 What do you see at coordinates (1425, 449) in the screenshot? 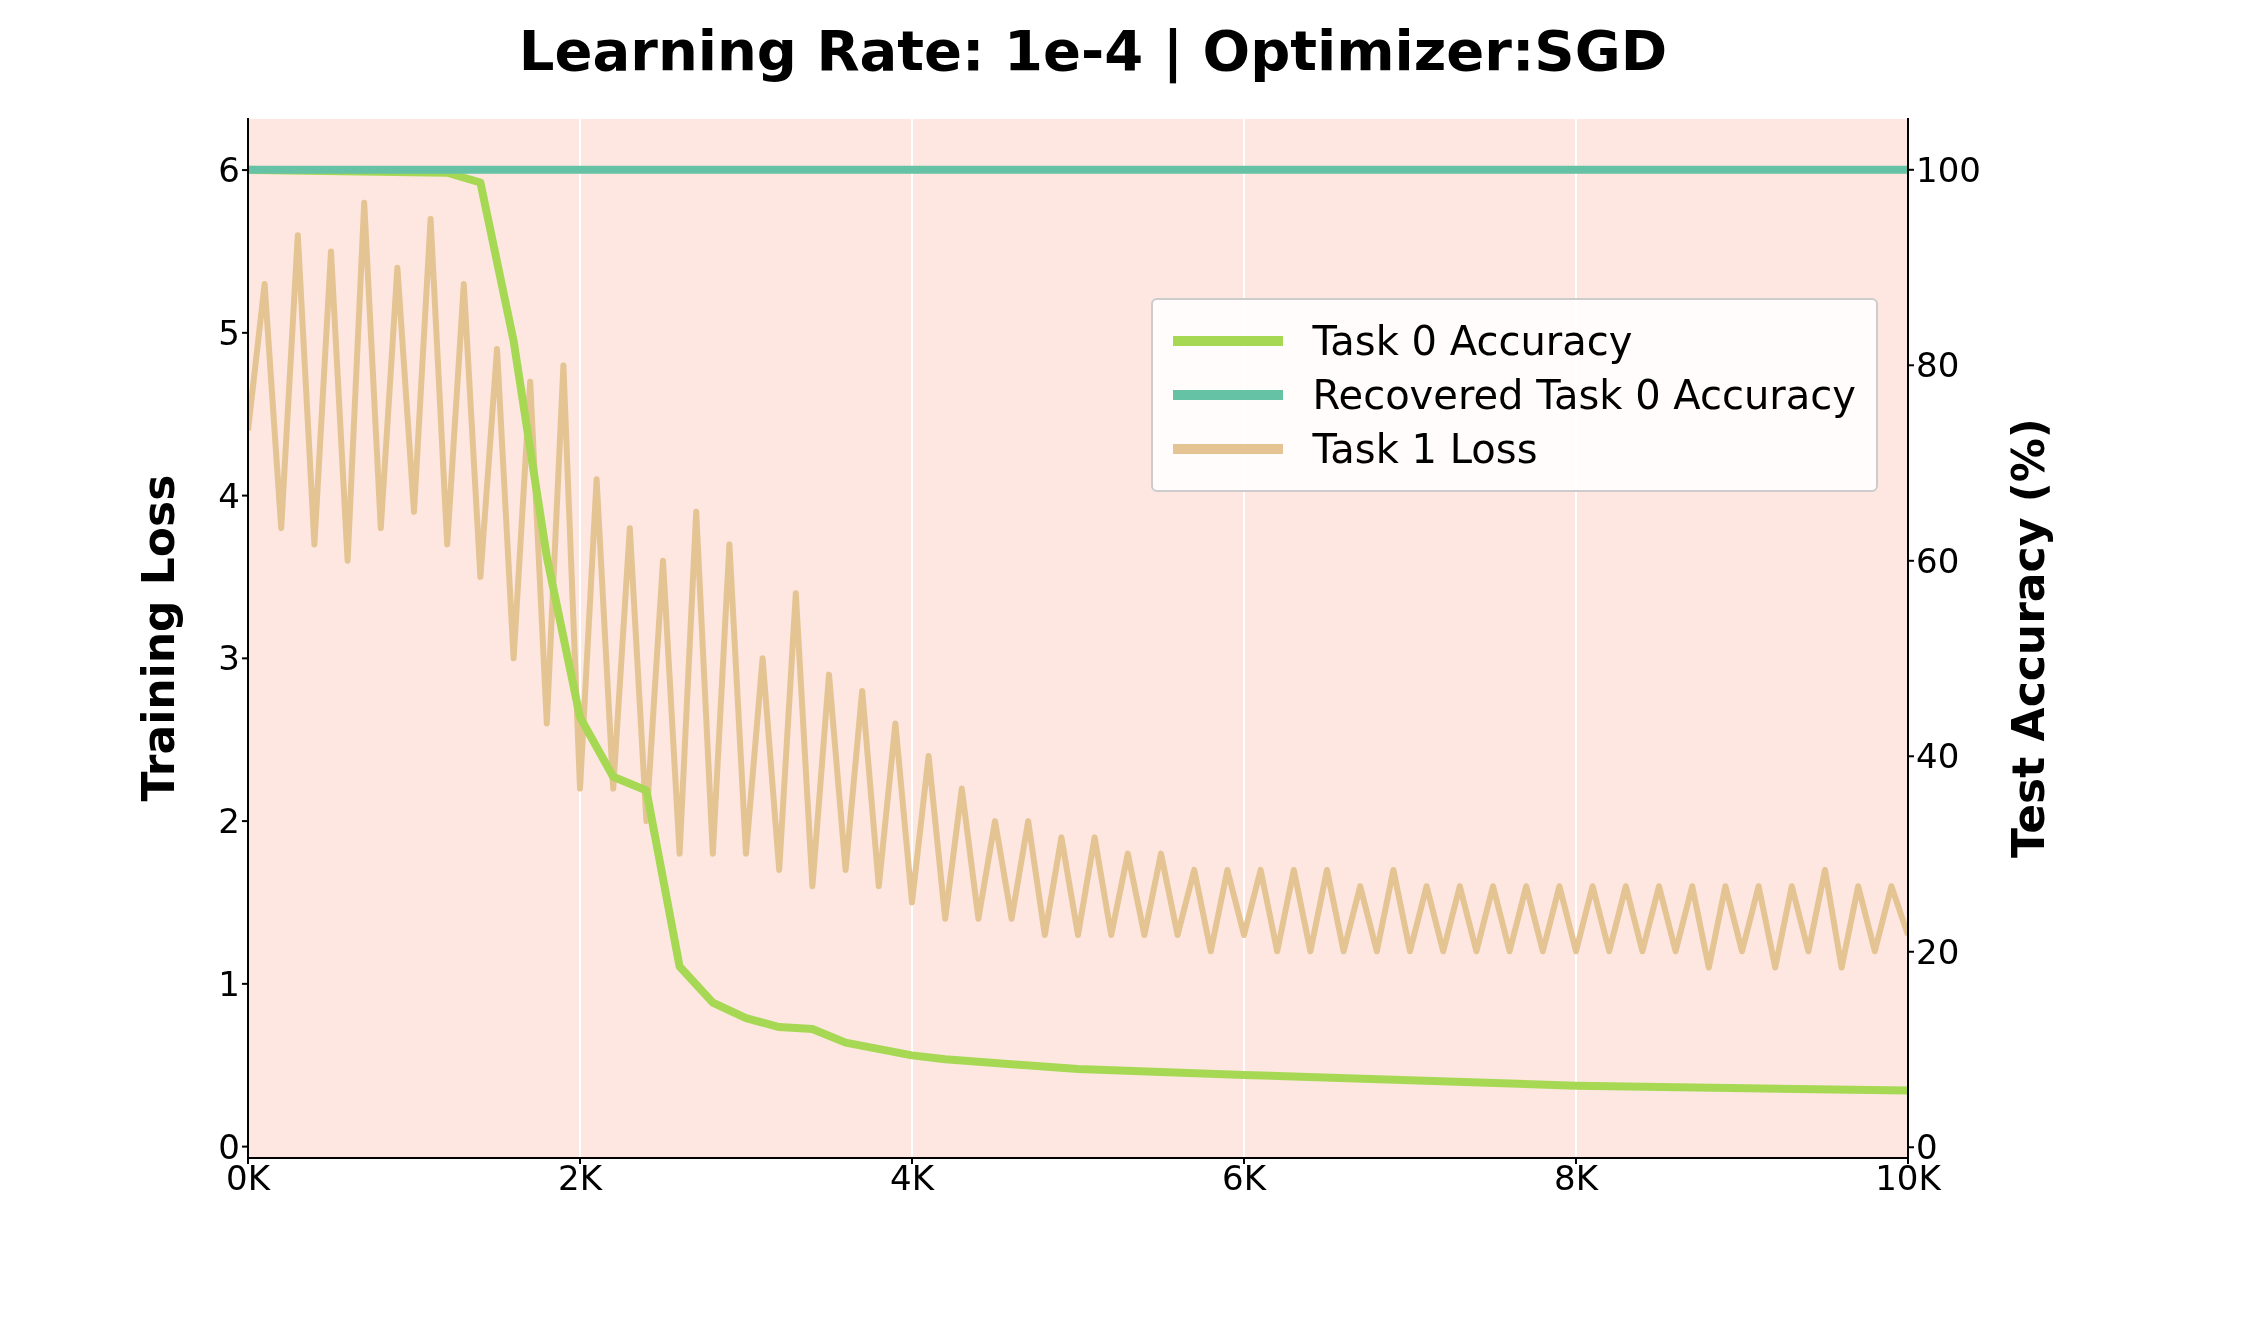
I see `legend-label: Task 1 Loss` at bounding box center [1425, 449].